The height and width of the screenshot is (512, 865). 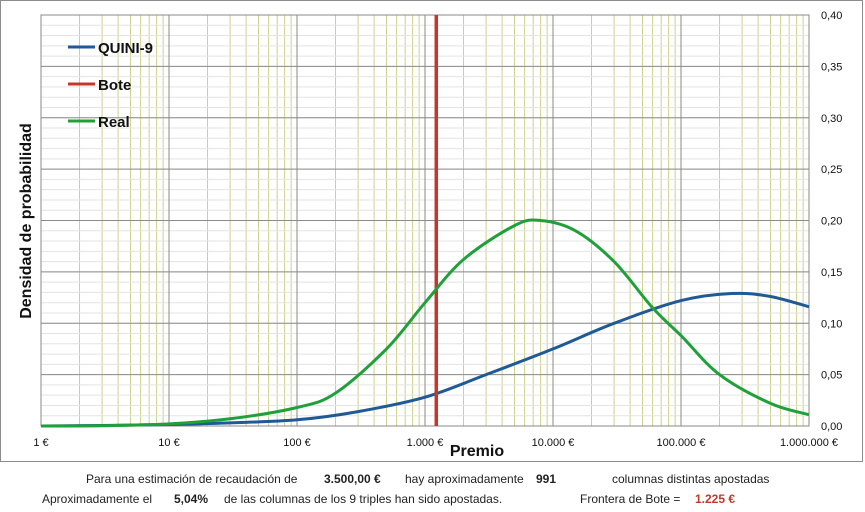 What do you see at coordinates (715, 499) in the screenshot?
I see `frontera-value: 1.225 €` at bounding box center [715, 499].